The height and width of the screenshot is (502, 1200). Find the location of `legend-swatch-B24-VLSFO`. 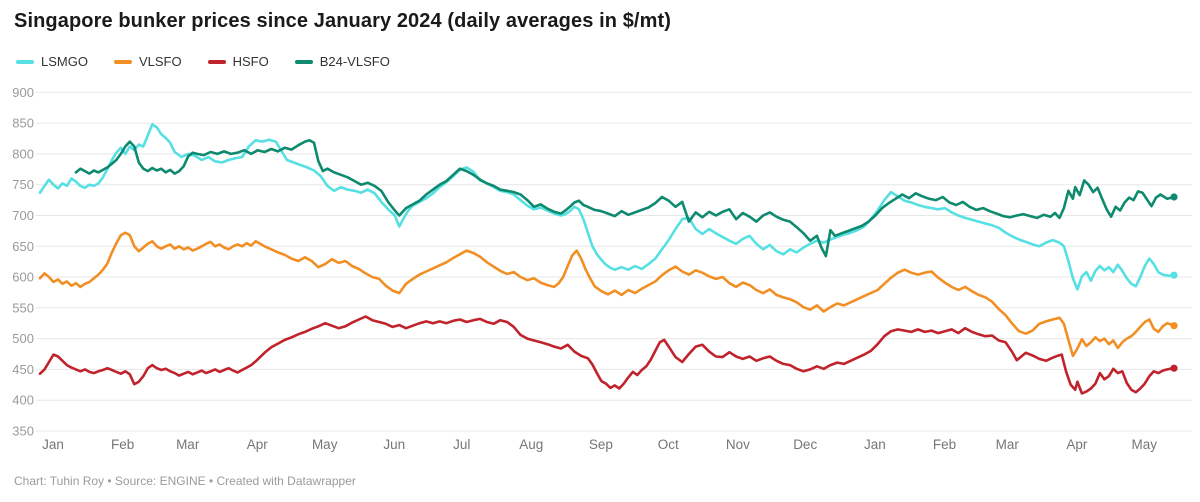

legend-swatch-B24-VLSFO is located at coordinates (303, 61).